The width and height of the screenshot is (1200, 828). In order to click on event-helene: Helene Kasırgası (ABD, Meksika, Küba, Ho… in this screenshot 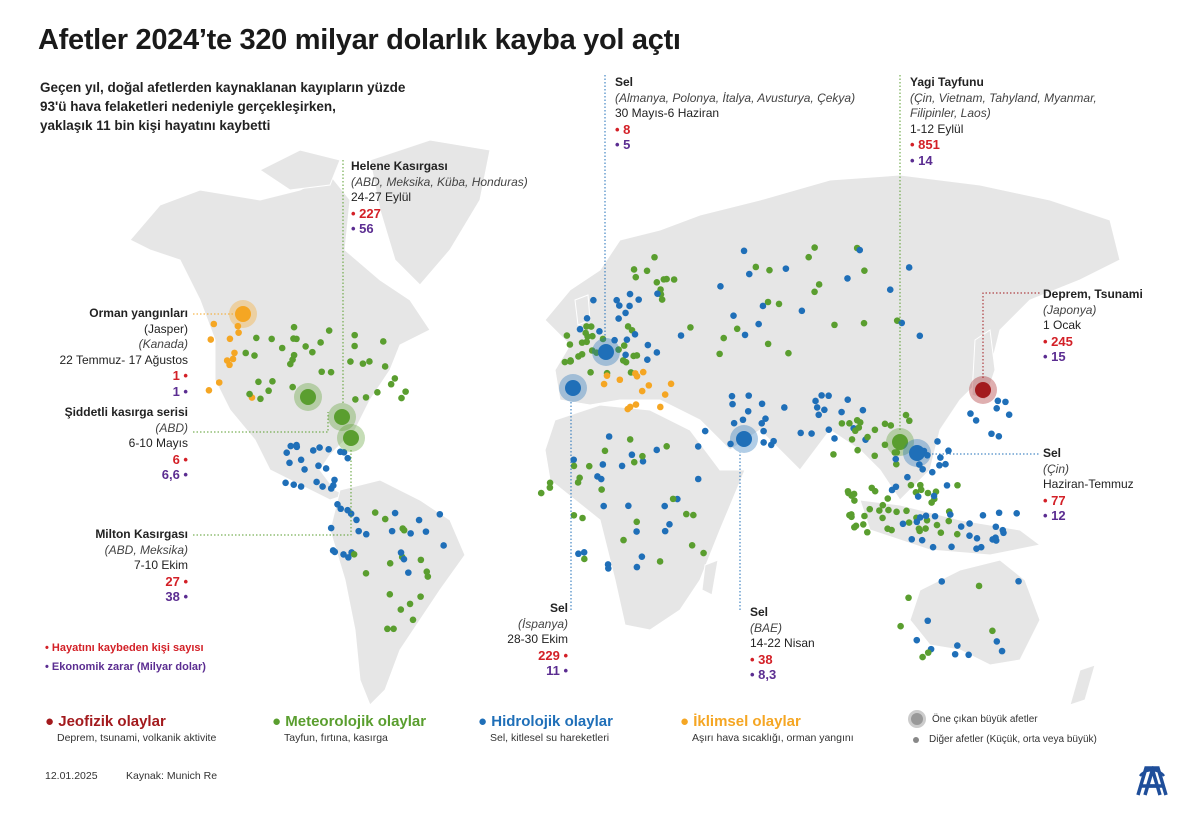, I will do `click(439, 198)`.